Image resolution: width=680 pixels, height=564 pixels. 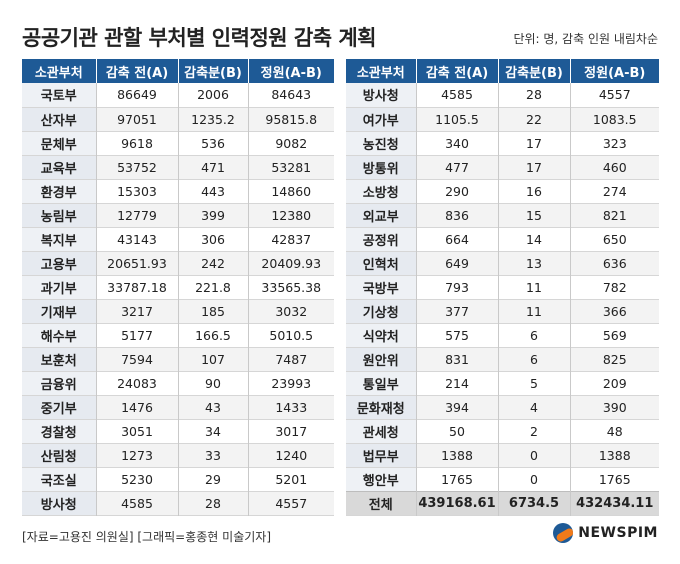 I want to click on ministry-cell: 공정위, so click(x=381, y=239).